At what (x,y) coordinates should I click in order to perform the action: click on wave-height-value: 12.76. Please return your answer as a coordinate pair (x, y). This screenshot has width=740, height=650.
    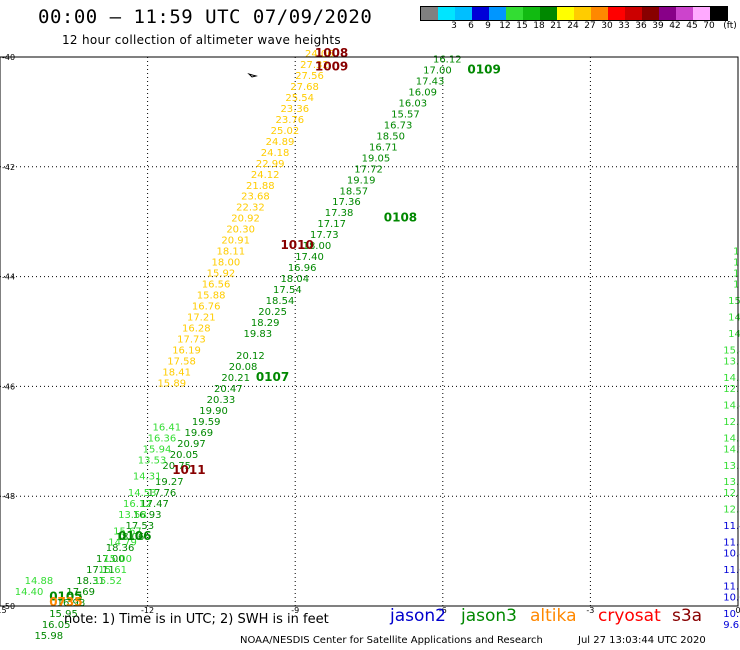
    Looking at the image, I should click on (731, 493).